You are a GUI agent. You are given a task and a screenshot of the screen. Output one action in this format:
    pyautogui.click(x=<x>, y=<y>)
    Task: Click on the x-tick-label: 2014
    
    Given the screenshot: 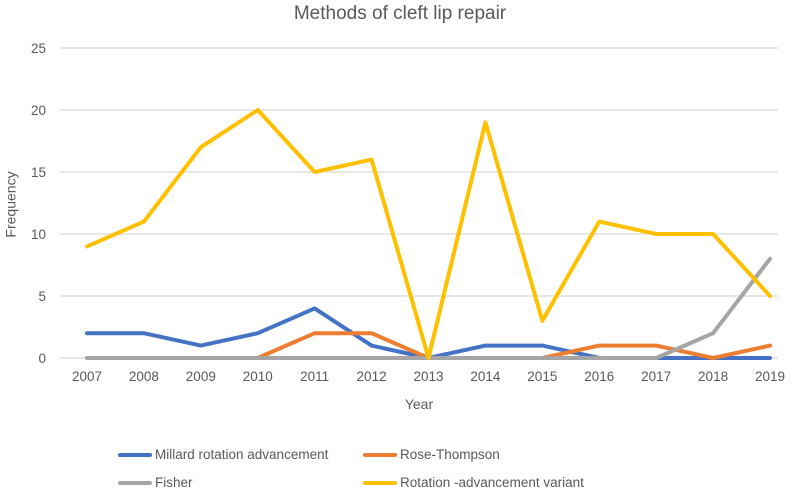 What is the action you would take?
    pyautogui.click(x=485, y=376)
    